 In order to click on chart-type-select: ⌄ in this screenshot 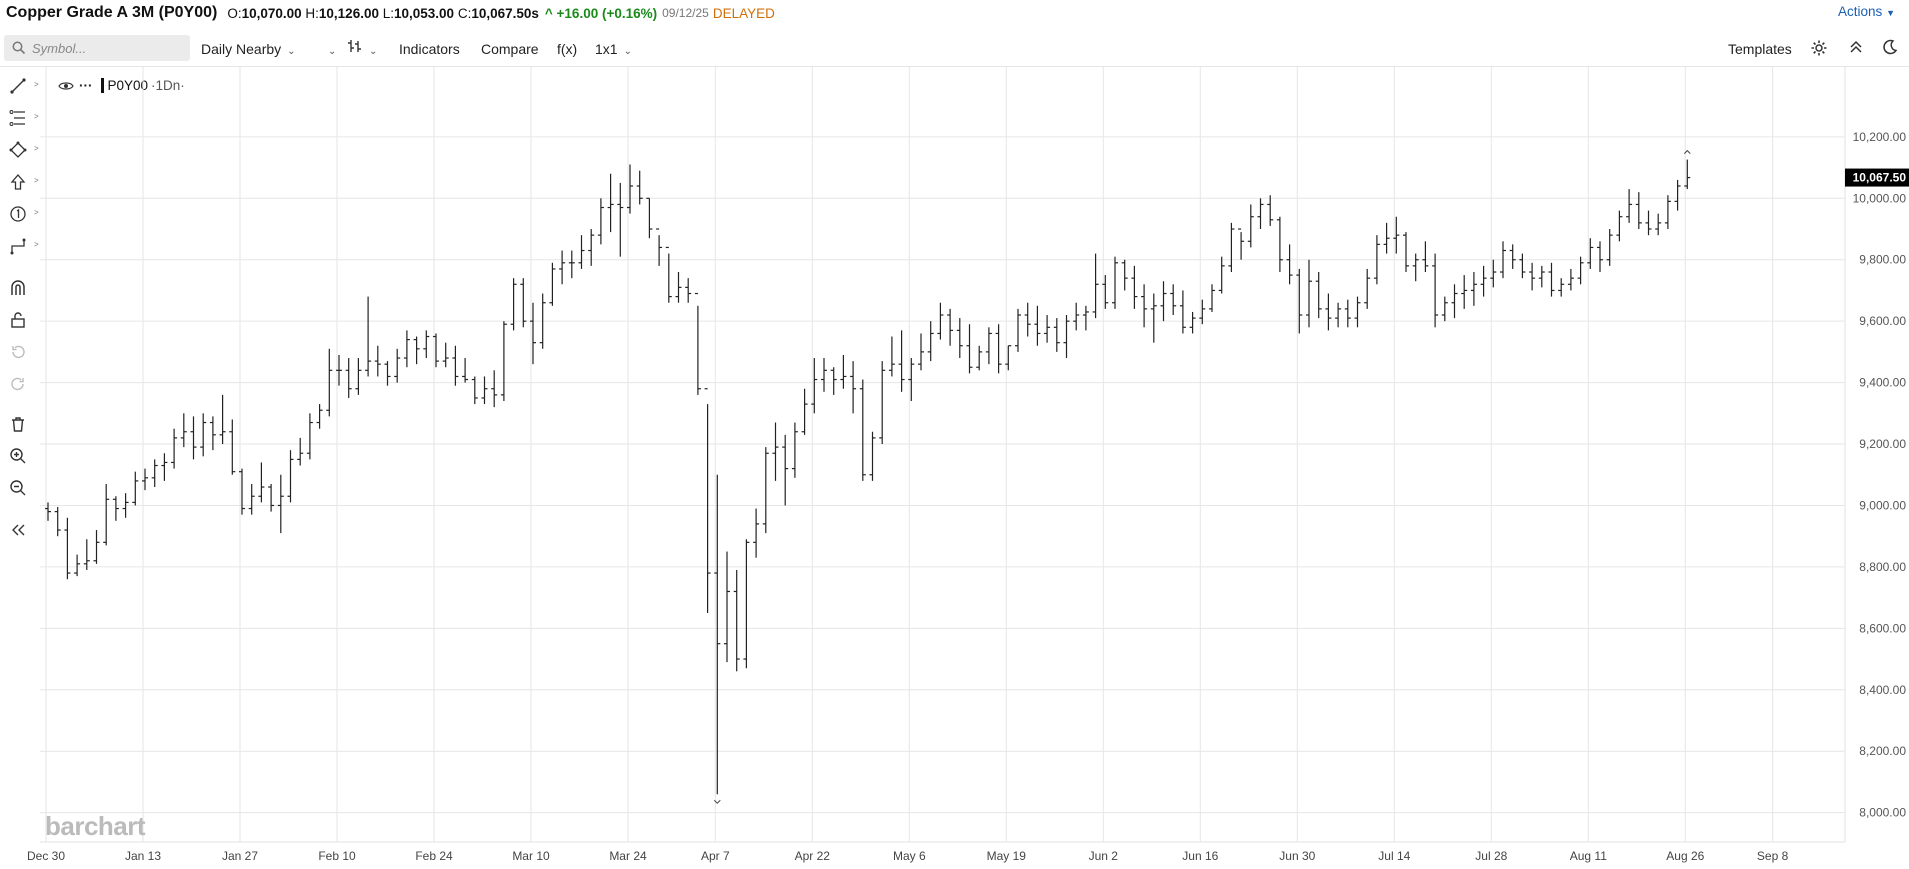, I will do `click(362, 47)`.